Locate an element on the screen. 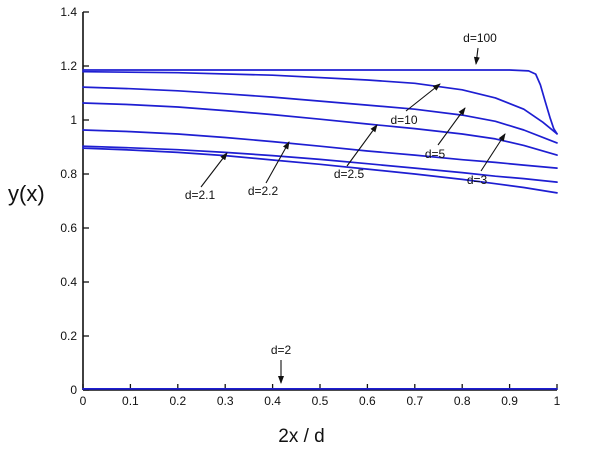  annotation-label-d-2: d=2 is located at coordinates (281, 350).